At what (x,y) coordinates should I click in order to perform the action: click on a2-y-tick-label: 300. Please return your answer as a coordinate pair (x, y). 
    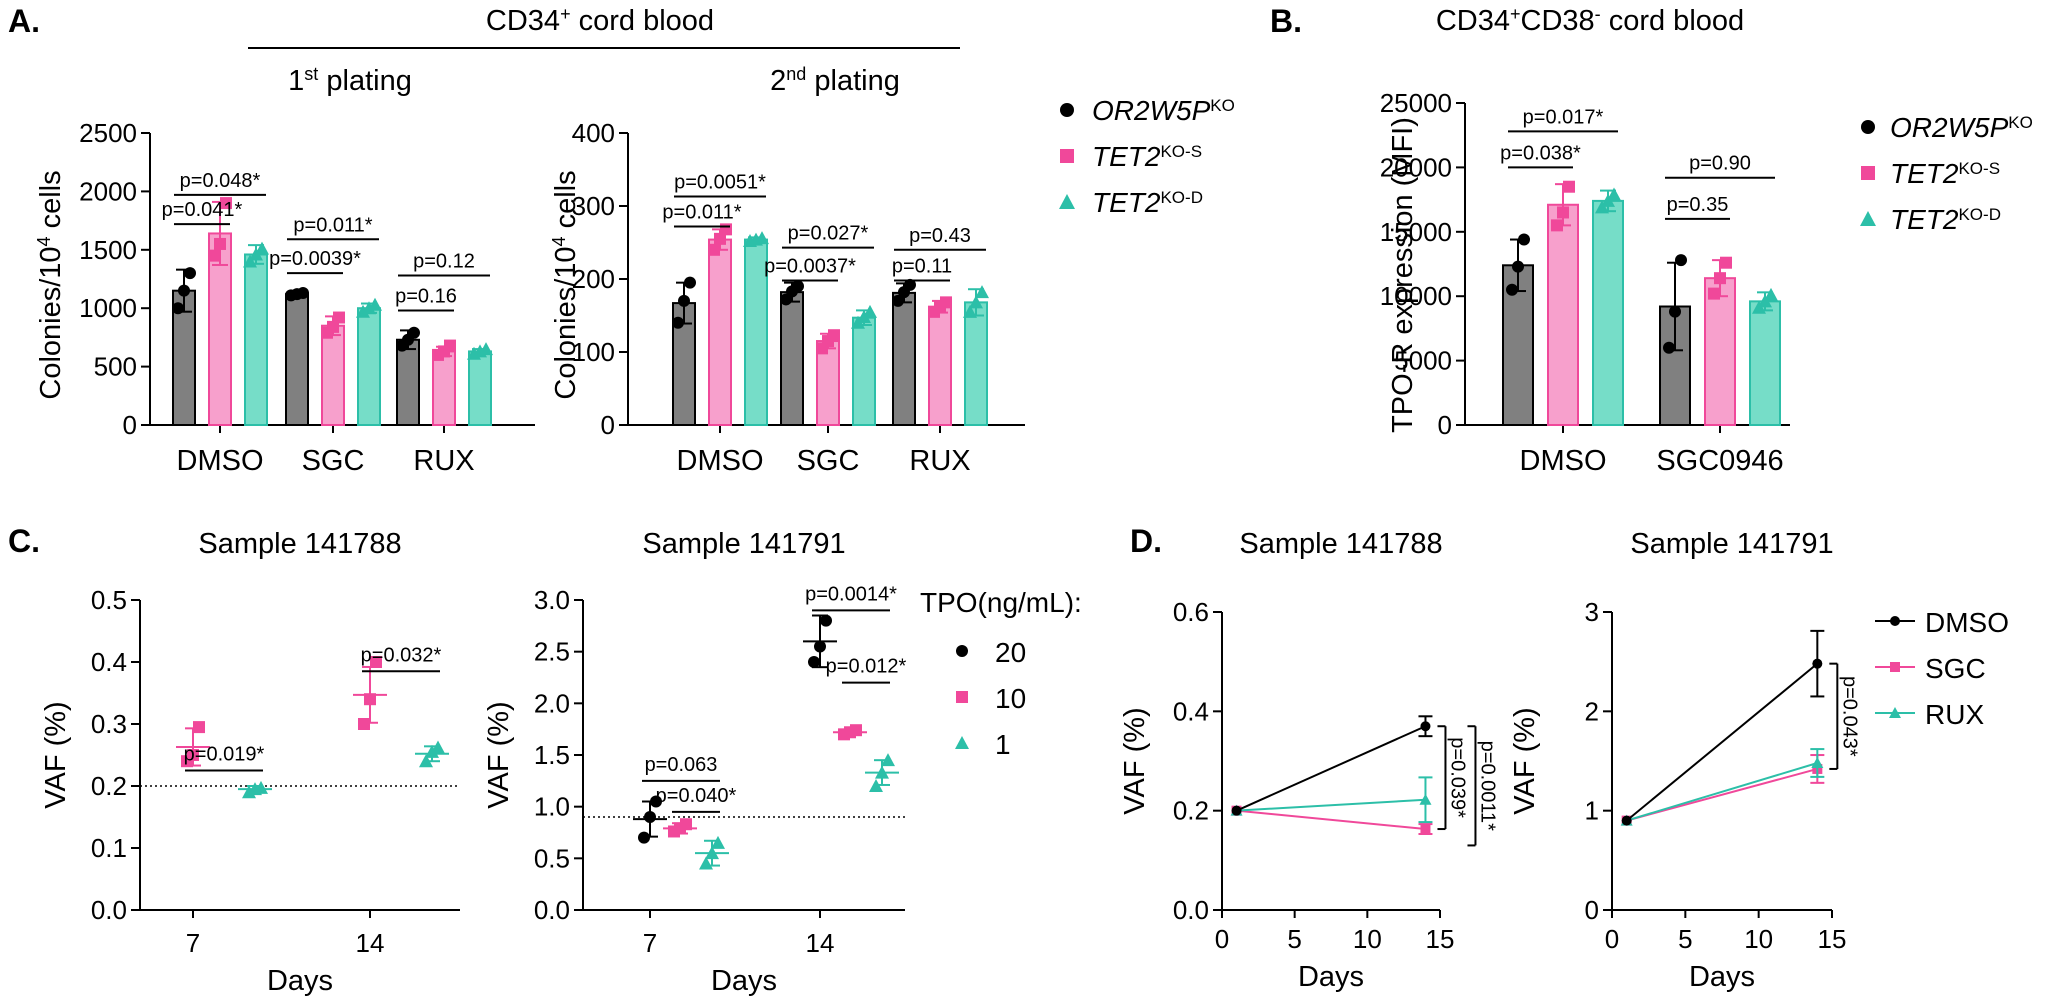
    Looking at the image, I should click on (593, 206).